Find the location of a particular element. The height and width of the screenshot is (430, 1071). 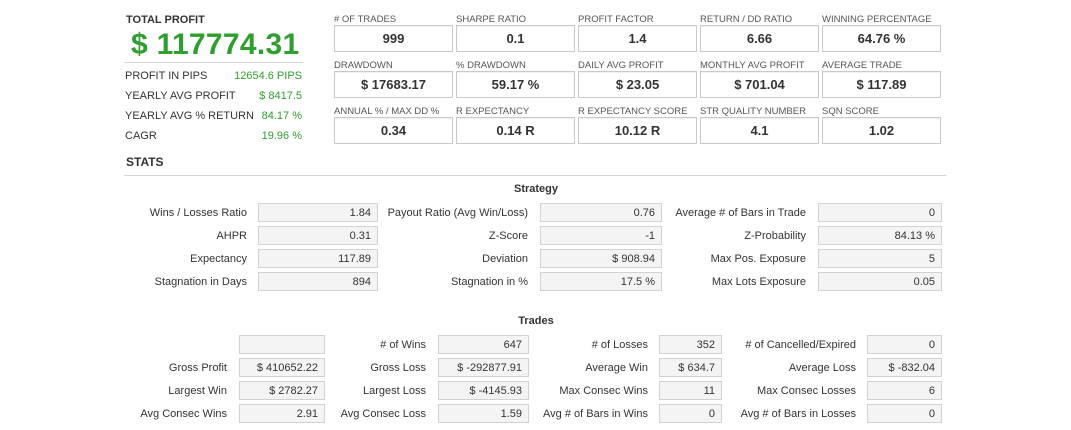

trades-label: Avg # of Bars in Wins is located at coordinates (595, 414).